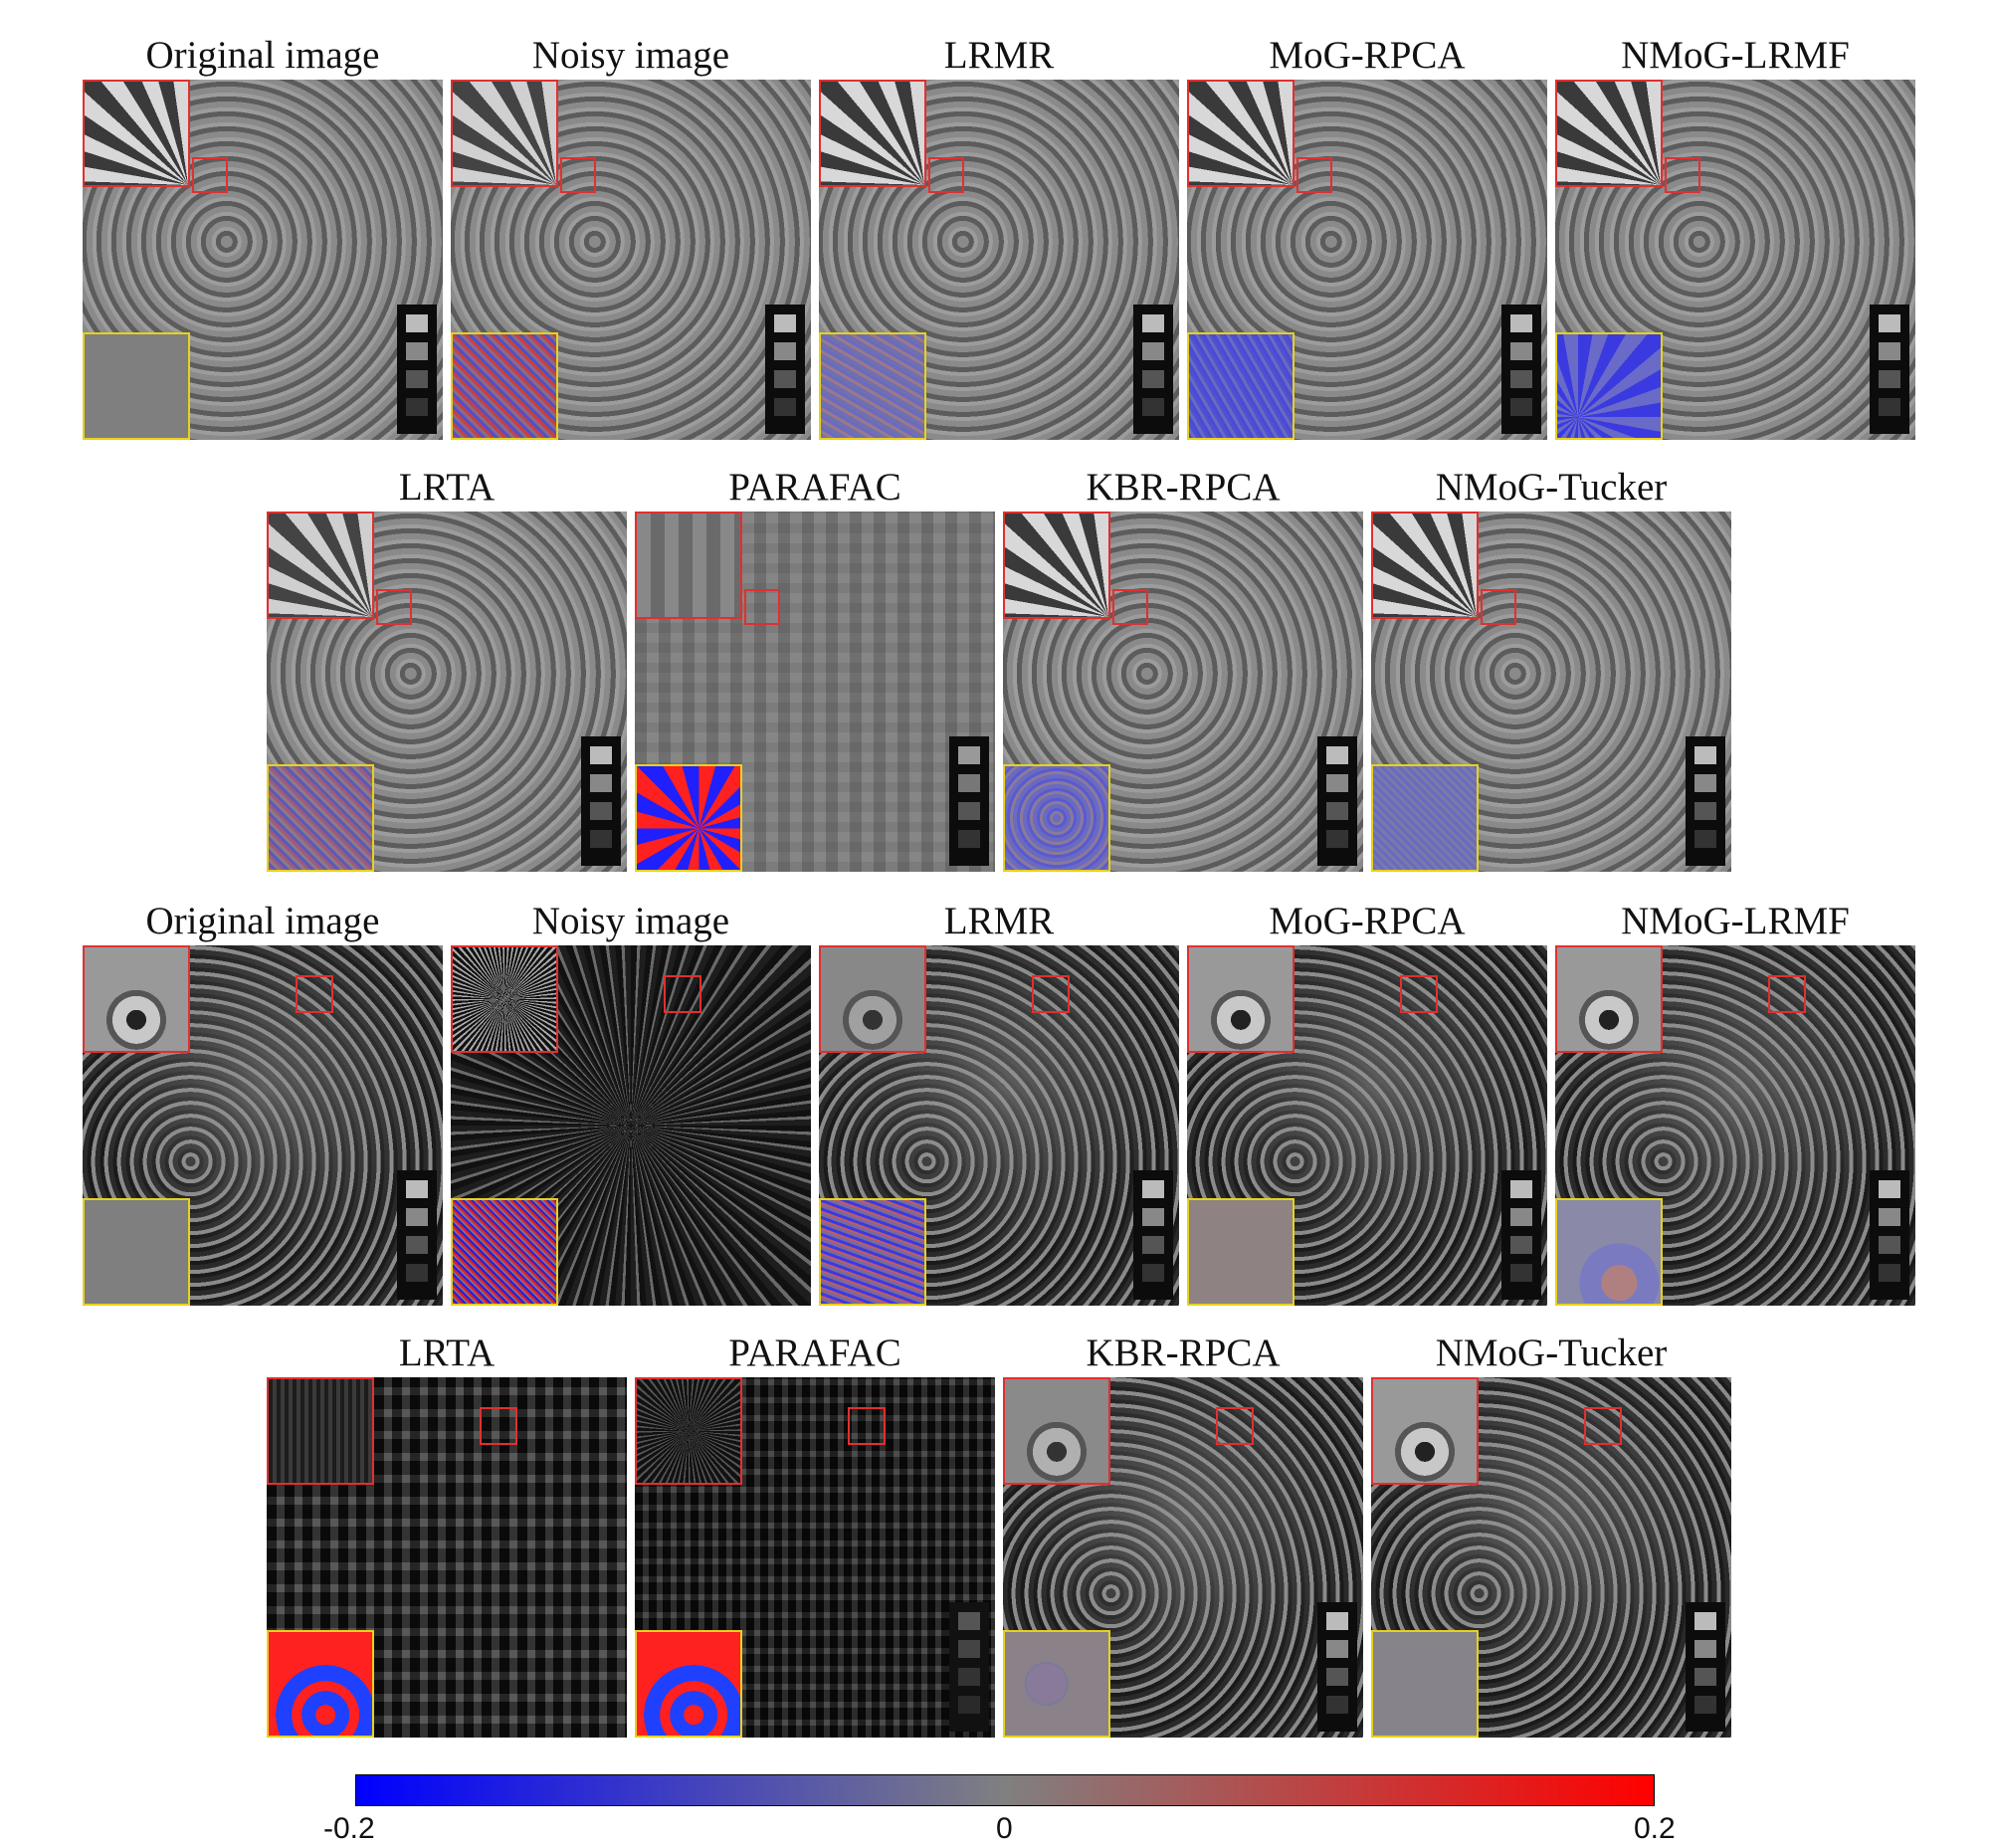 This screenshot has height=1848, width=1991. What do you see at coordinates (1005, 1790) in the screenshot?
I see `colorbar-gradient` at bounding box center [1005, 1790].